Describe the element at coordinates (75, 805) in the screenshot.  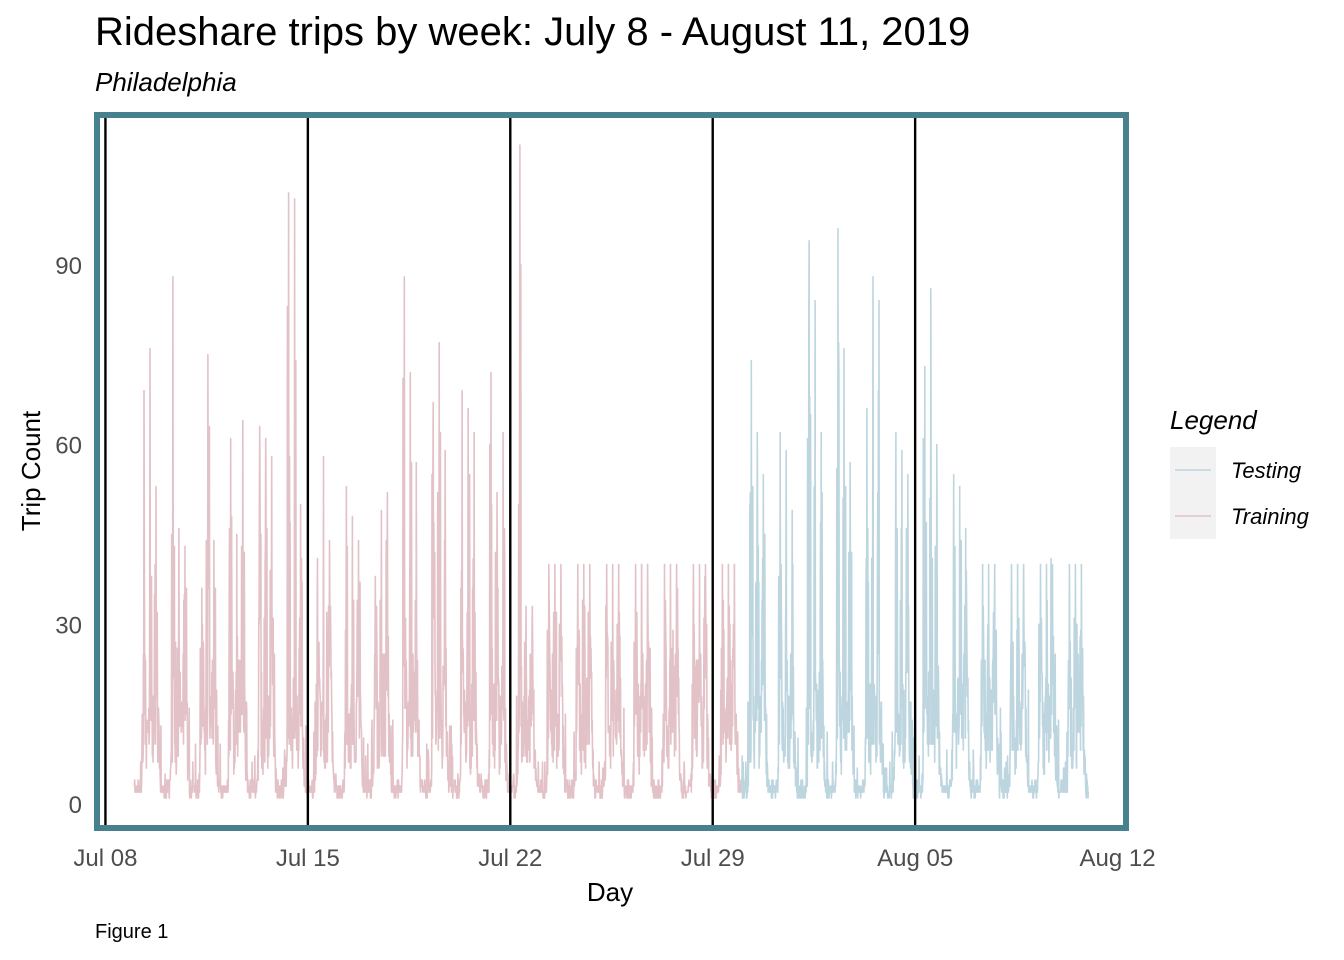
I see `y-tick-label: 0` at that location.